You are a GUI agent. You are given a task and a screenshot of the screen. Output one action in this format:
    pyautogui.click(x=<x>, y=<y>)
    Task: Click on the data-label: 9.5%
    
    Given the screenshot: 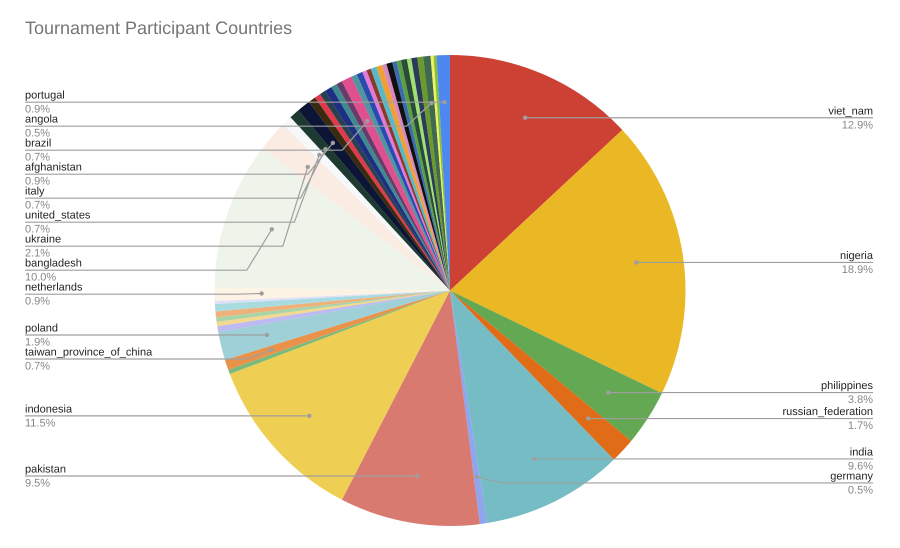 What is the action you would take?
    pyautogui.click(x=37, y=484)
    